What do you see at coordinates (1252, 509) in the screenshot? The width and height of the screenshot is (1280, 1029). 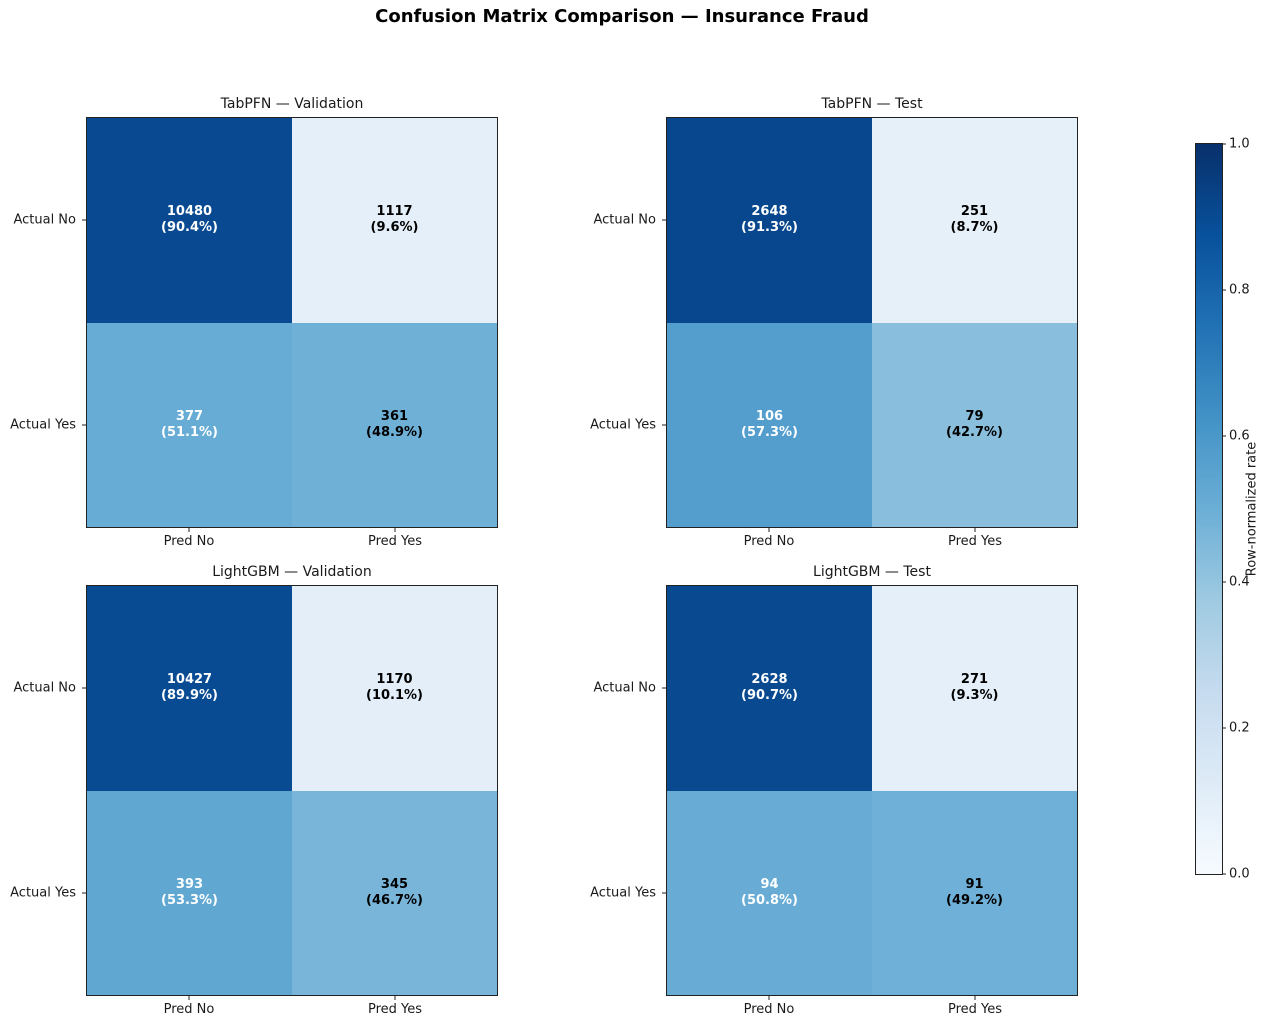 I see `colorbar-axis-label: Row-normalized rate` at bounding box center [1252, 509].